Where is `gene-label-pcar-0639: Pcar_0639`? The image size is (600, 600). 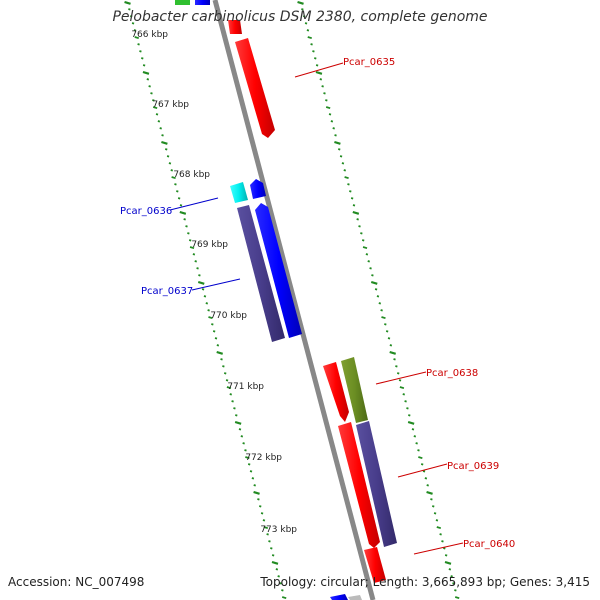 gene-label-pcar-0639: Pcar_0639 is located at coordinates (473, 466).